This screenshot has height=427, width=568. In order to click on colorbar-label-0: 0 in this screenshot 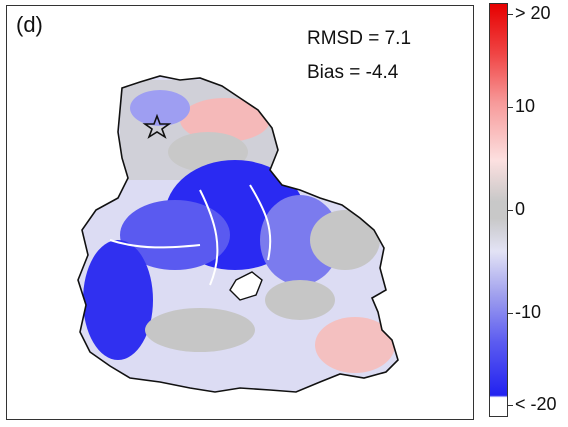, I will do `click(520, 209)`.